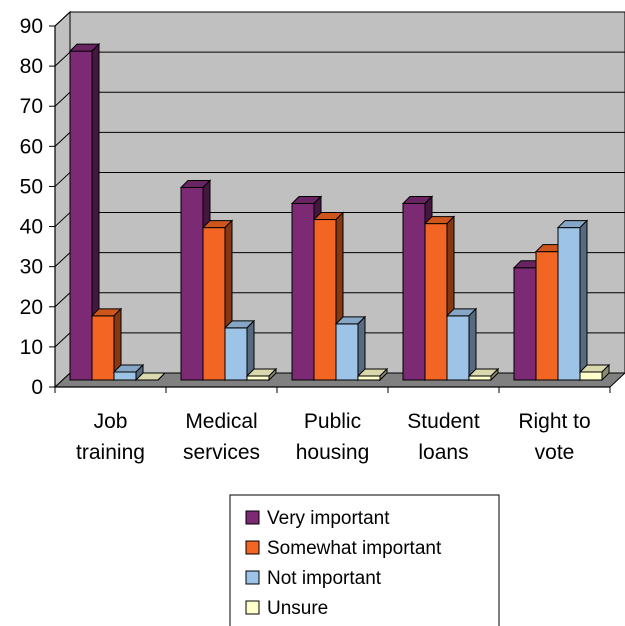  What do you see at coordinates (554, 421) in the screenshot?
I see `x-category-label: Right to` at bounding box center [554, 421].